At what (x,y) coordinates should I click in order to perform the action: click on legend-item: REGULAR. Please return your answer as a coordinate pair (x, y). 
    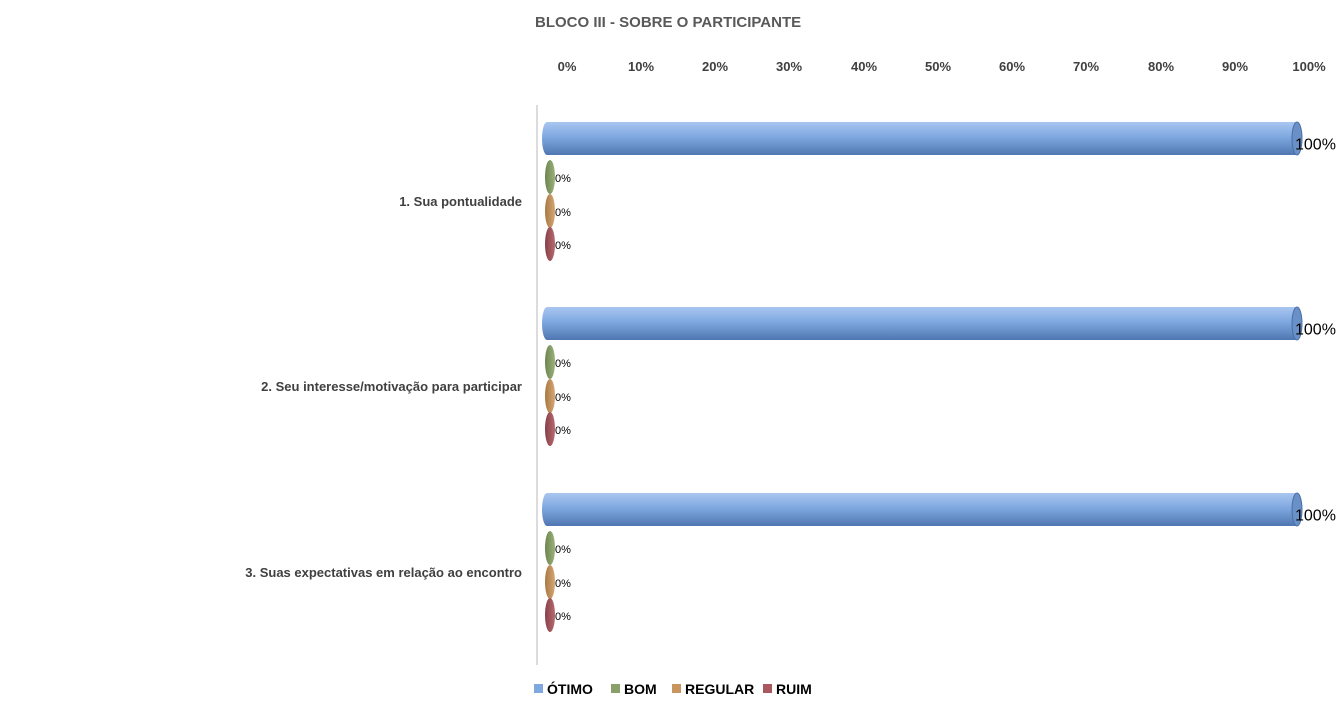
    Looking at the image, I should click on (713, 689).